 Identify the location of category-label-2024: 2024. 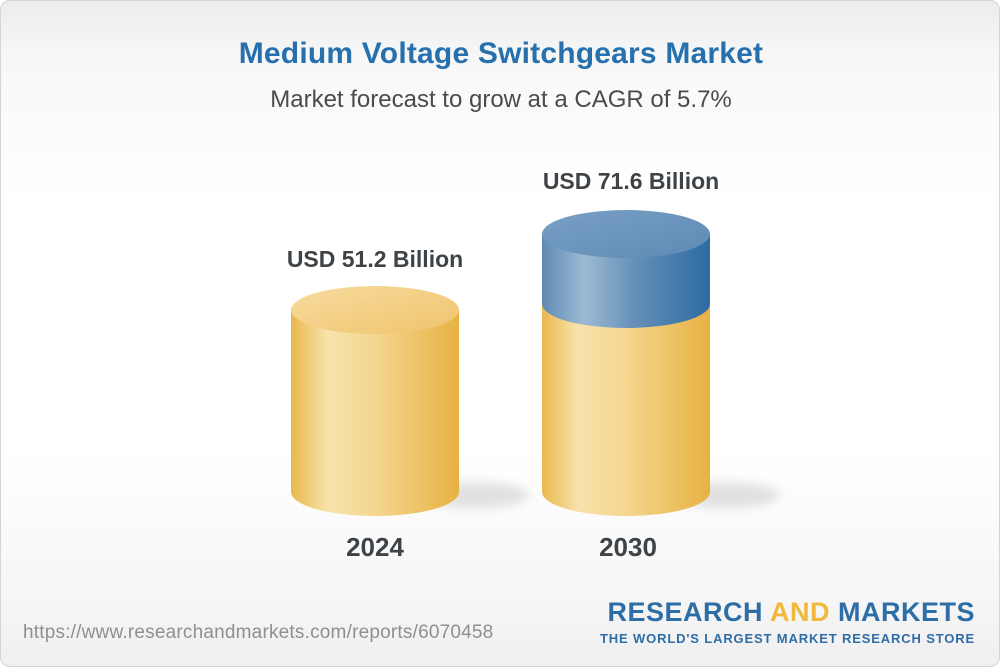
(375, 547).